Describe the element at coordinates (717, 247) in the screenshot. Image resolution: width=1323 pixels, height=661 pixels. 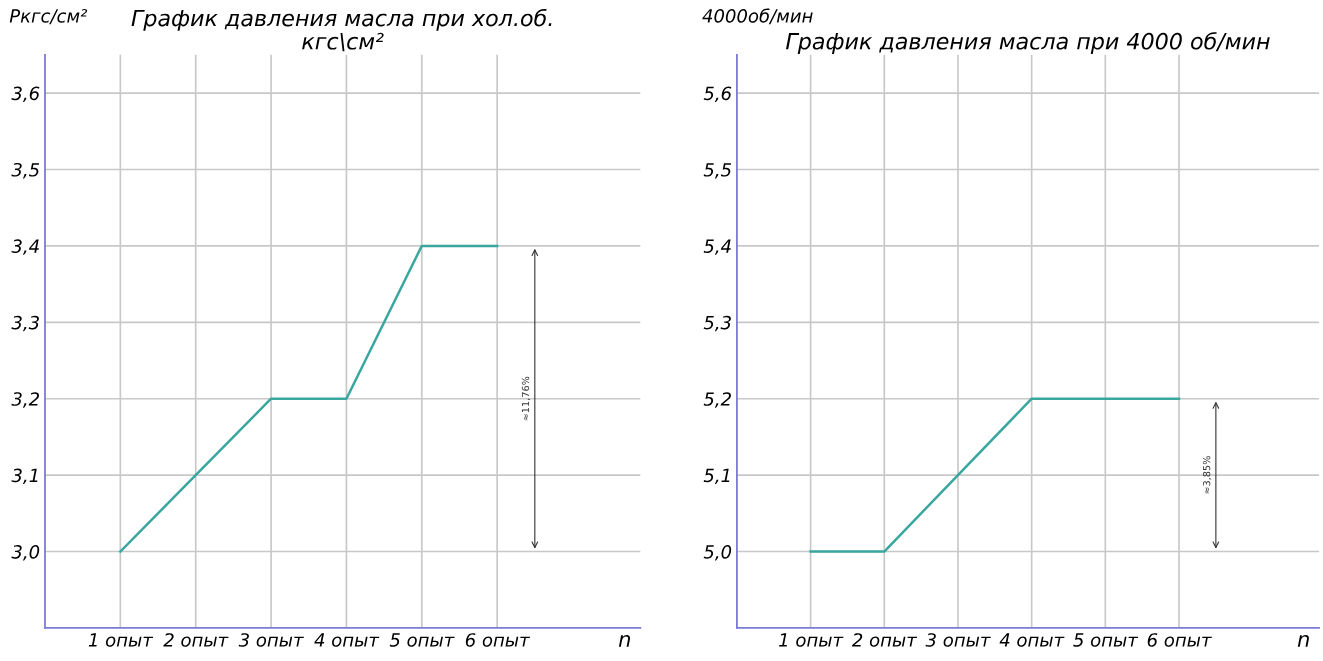
I see `y-tick-label: 5,4` at that location.